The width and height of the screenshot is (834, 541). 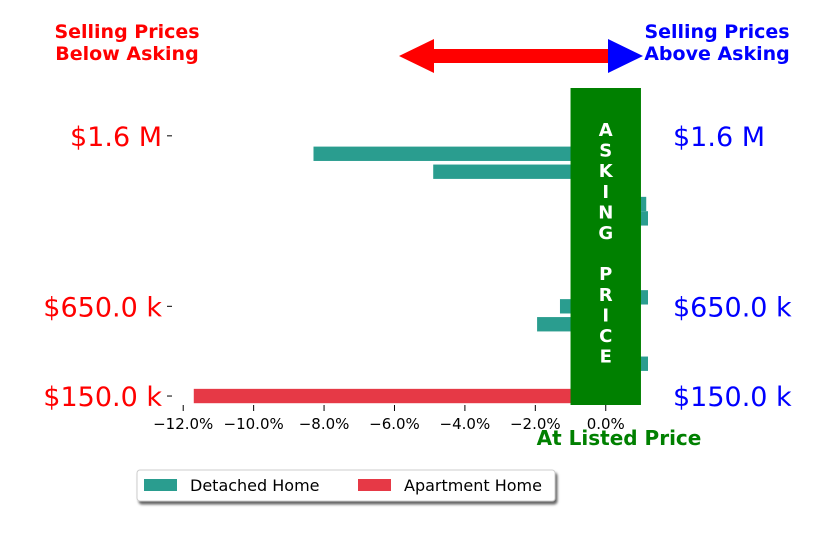 I want to click on arrow-head-left, so click(x=416, y=56).